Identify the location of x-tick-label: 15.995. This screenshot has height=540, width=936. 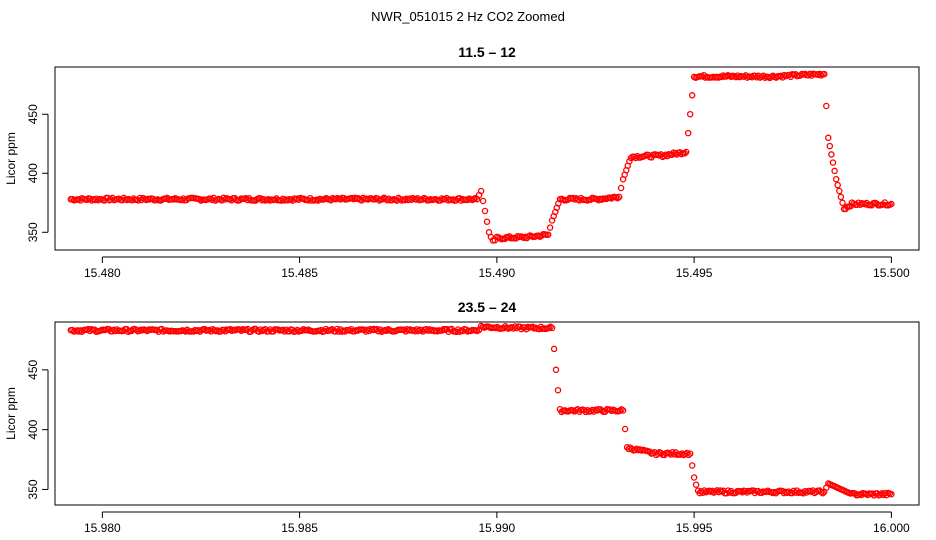
(694, 528).